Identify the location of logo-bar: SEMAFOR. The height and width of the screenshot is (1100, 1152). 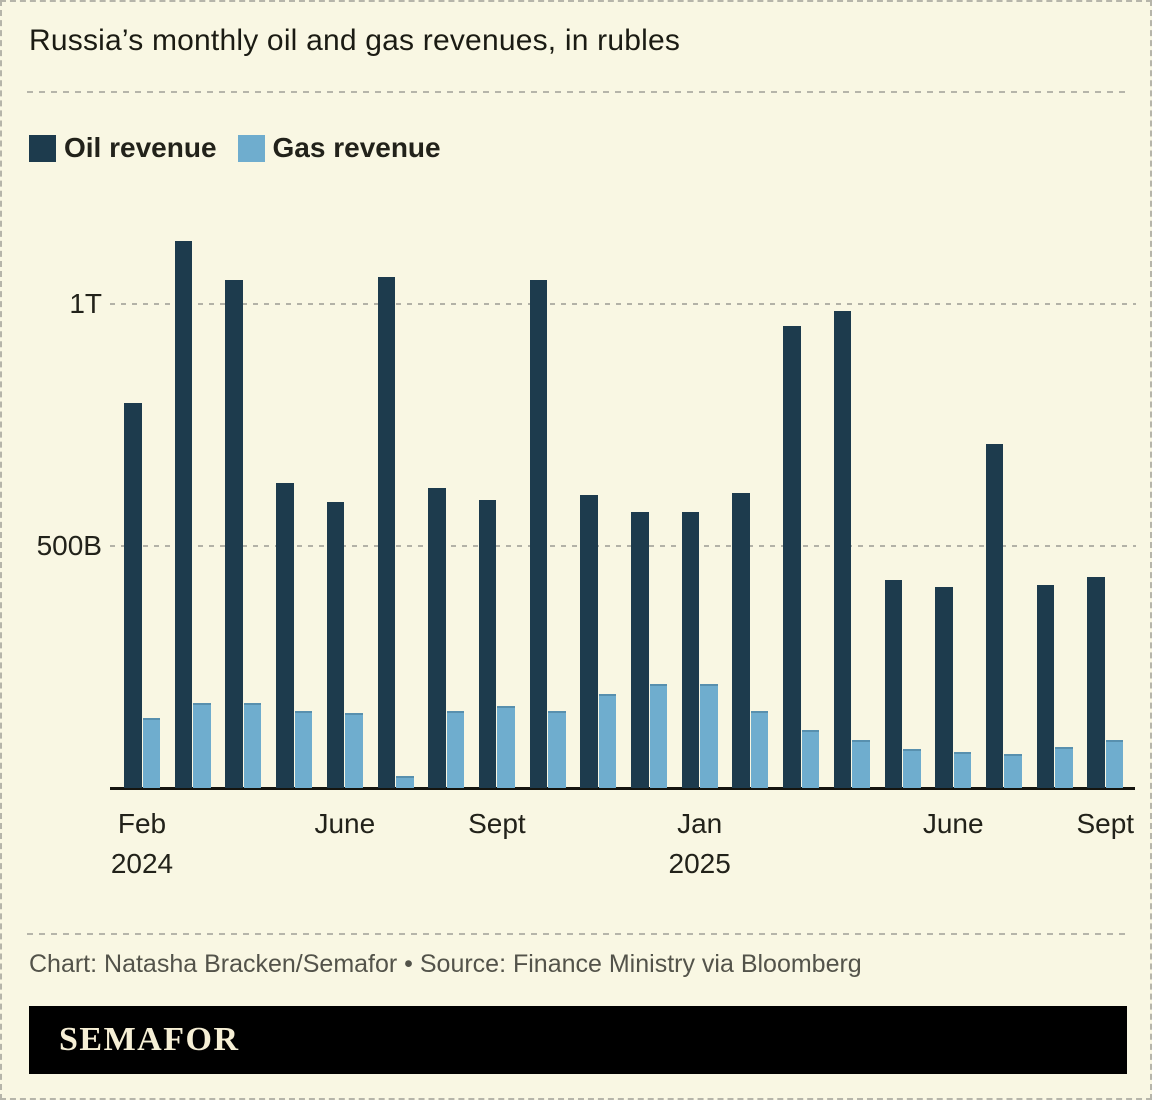
(578, 1040).